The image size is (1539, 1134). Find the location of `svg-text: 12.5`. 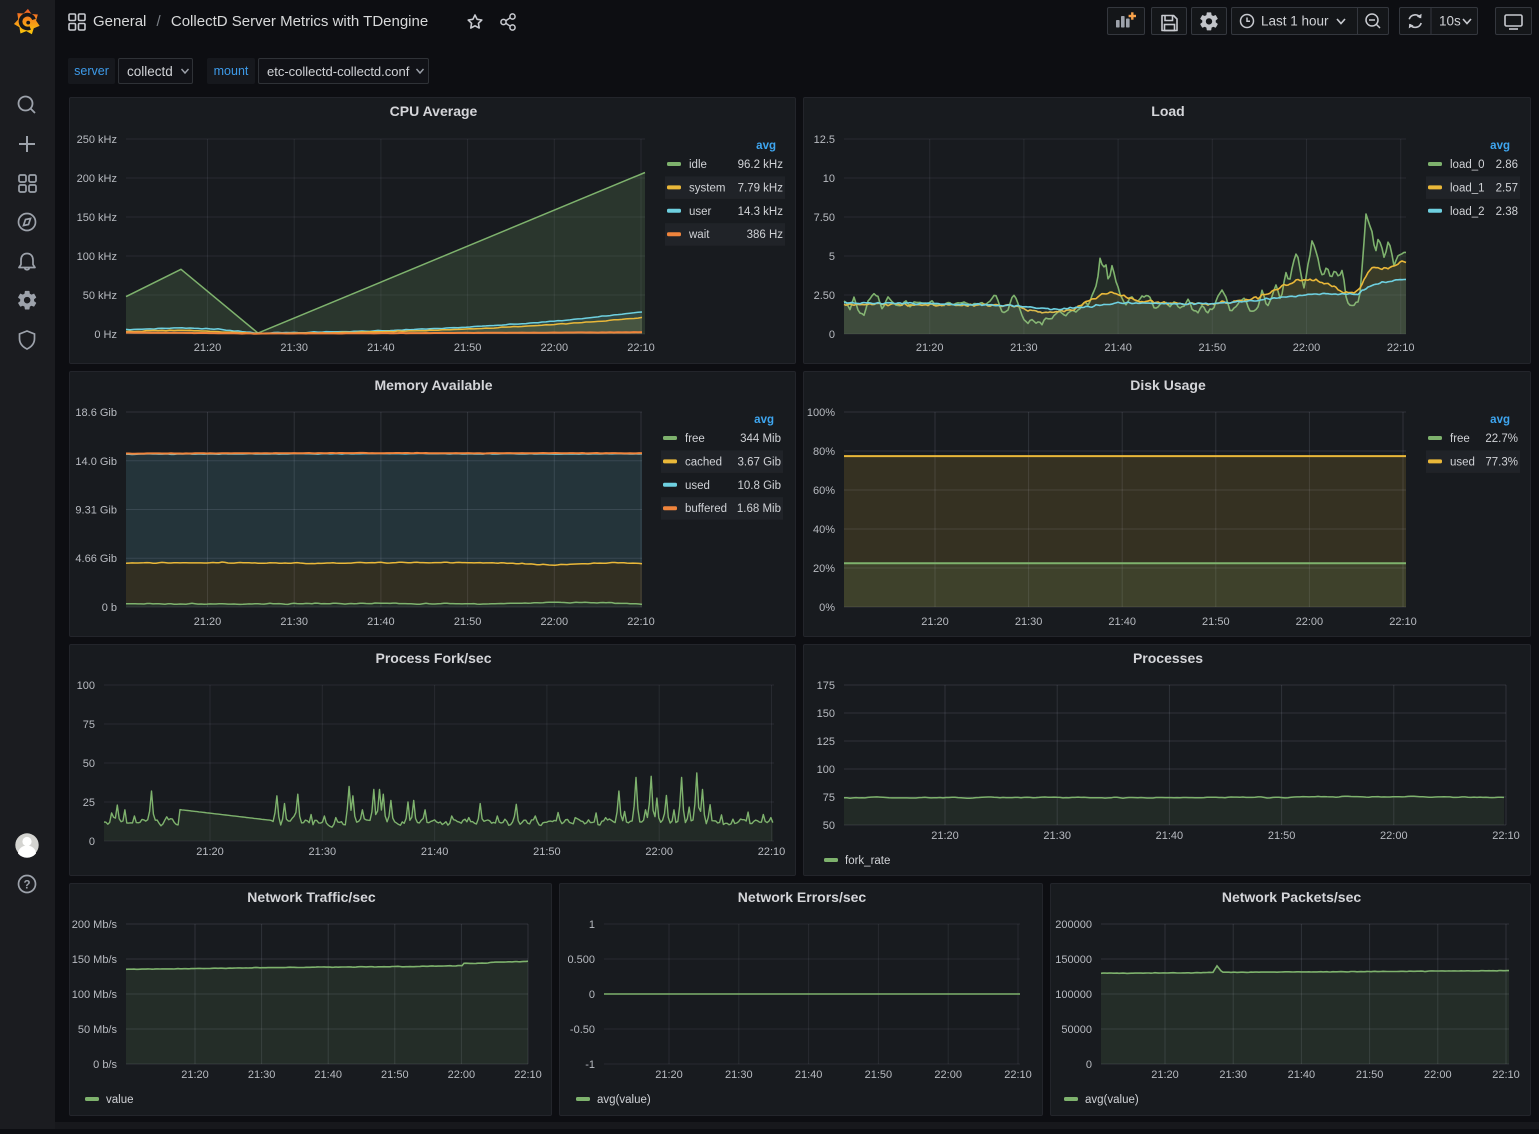

svg-text: 12.5 is located at coordinates (824, 140).